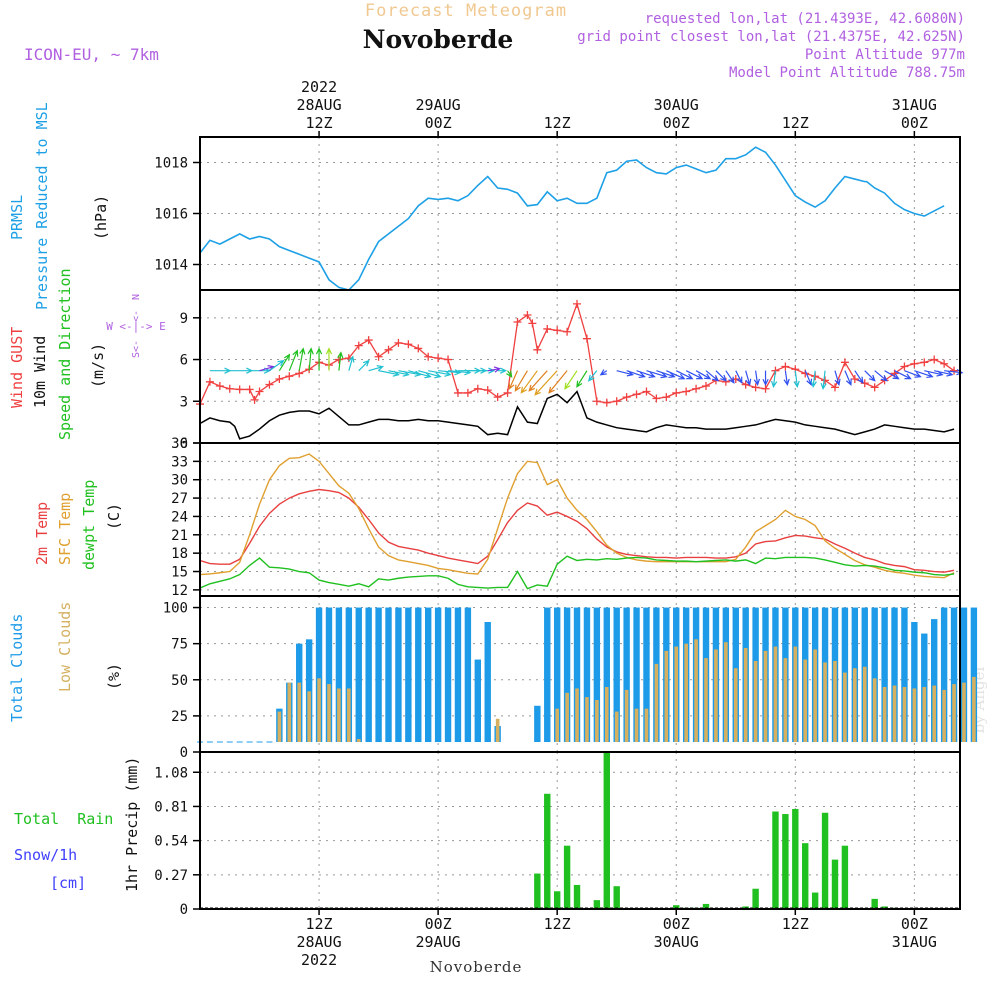 The width and height of the screenshot is (1000, 1000). I want to click on sfc-label: SFC Temp, so click(65, 529).